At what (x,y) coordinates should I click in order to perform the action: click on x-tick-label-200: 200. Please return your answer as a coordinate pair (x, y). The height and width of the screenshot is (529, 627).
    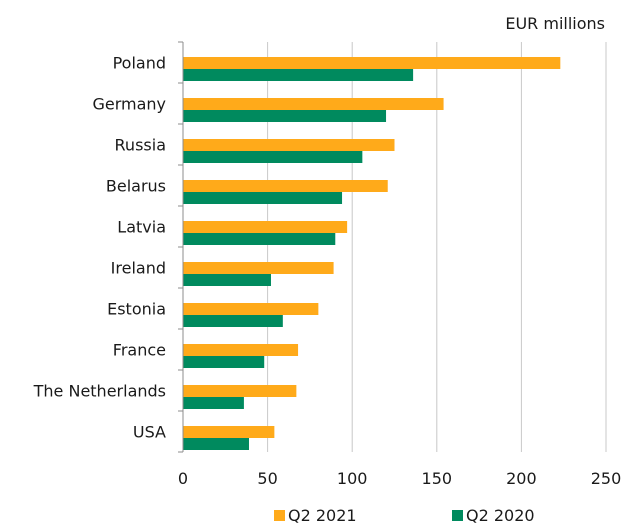
    Looking at the image, I should click on (521, 478).